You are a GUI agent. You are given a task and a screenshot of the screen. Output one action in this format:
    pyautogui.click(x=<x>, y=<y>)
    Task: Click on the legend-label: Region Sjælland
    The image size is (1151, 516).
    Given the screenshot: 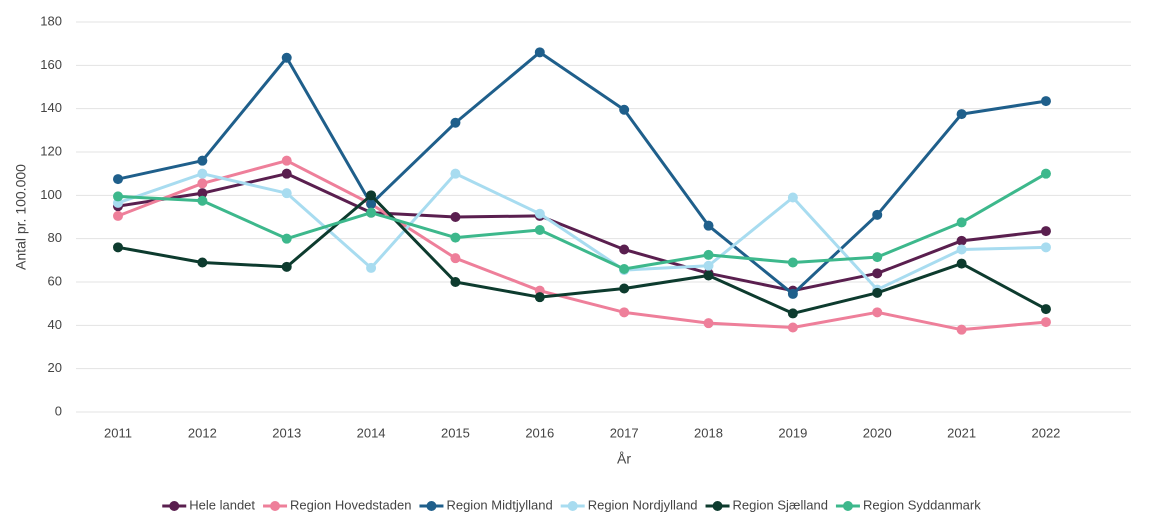 What is the action you would take?
    pyautogui.click(x=780, y=504)
    